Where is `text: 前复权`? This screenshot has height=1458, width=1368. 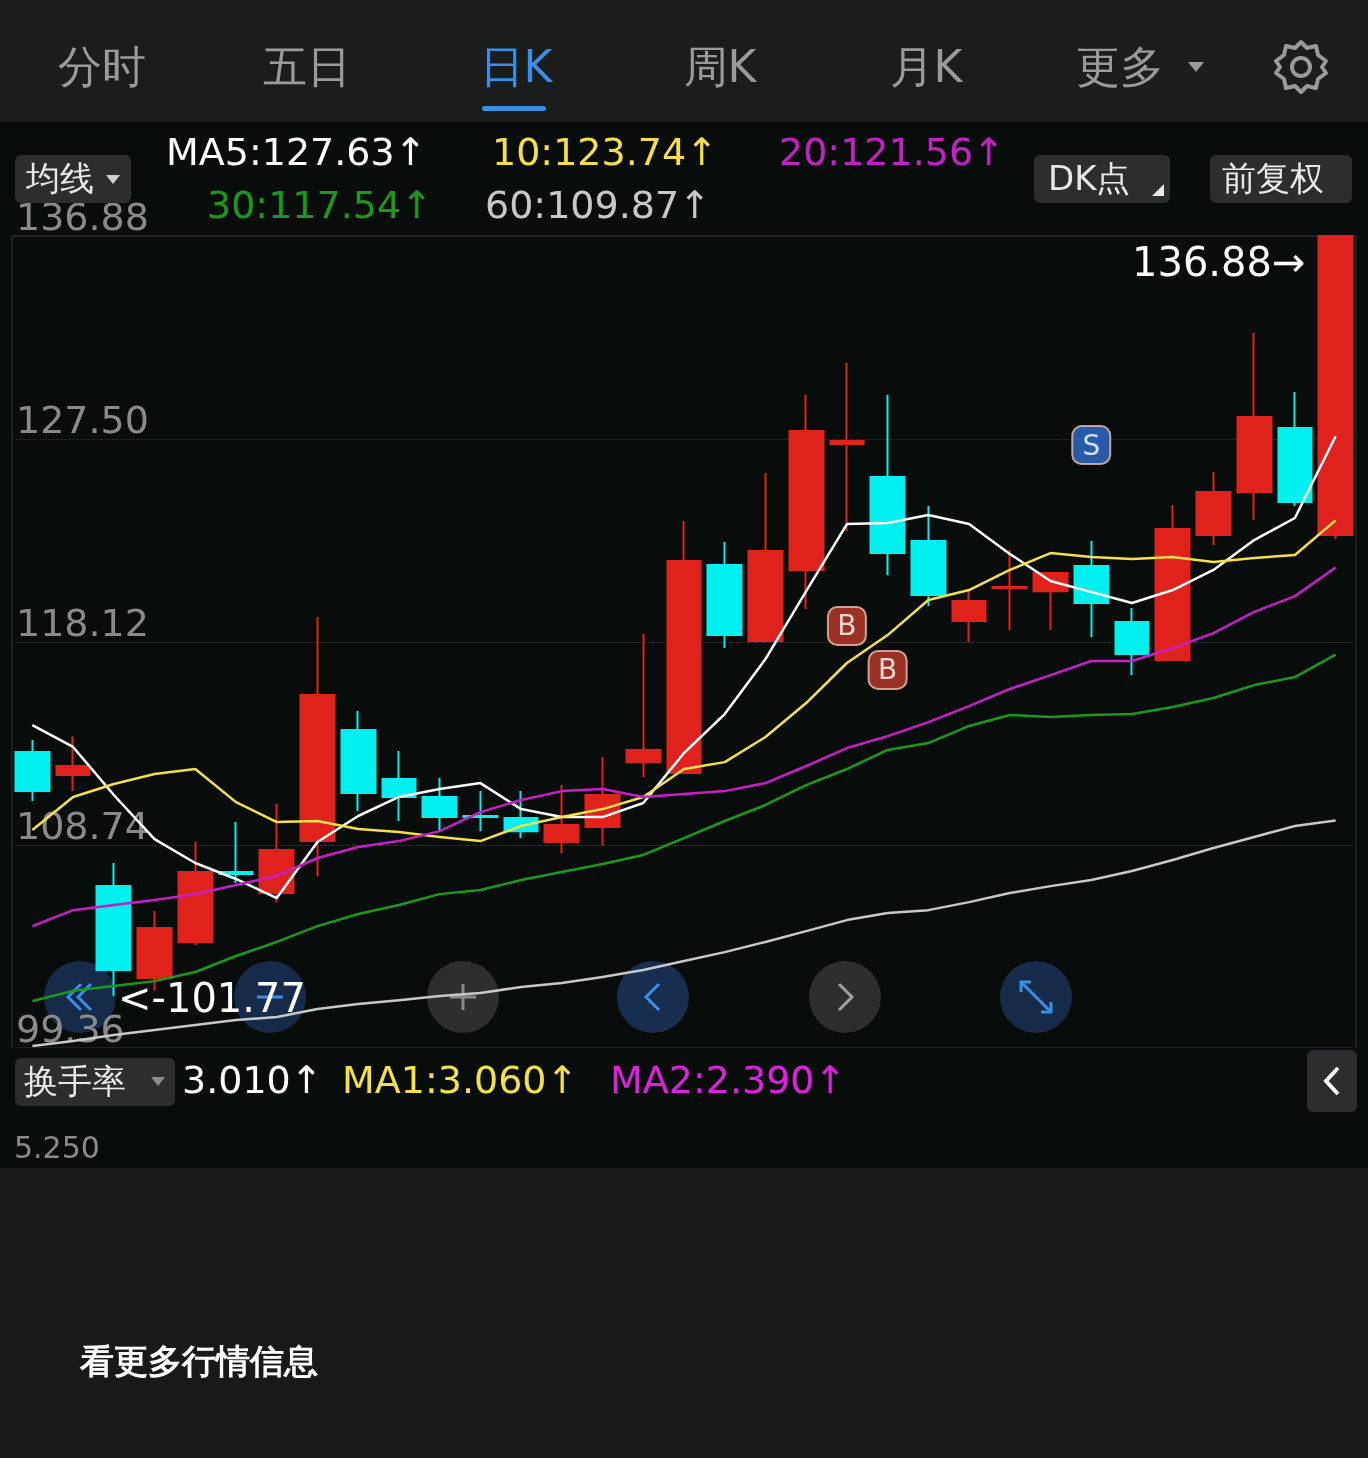
text: 前复权 is located at coordinates (1273, 178).